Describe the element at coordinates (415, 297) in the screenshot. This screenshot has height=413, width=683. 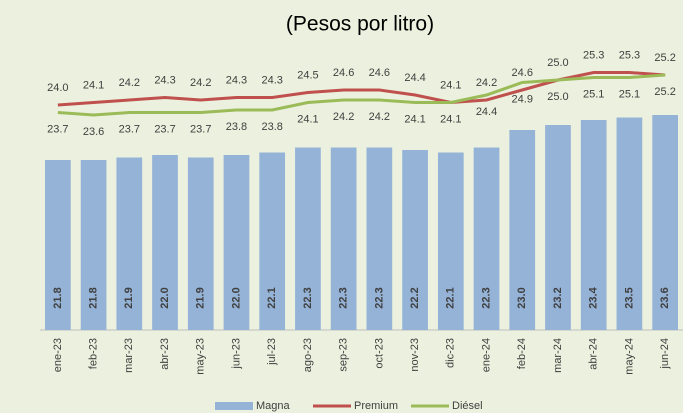
I see `bar-label: 22.2` at that location.